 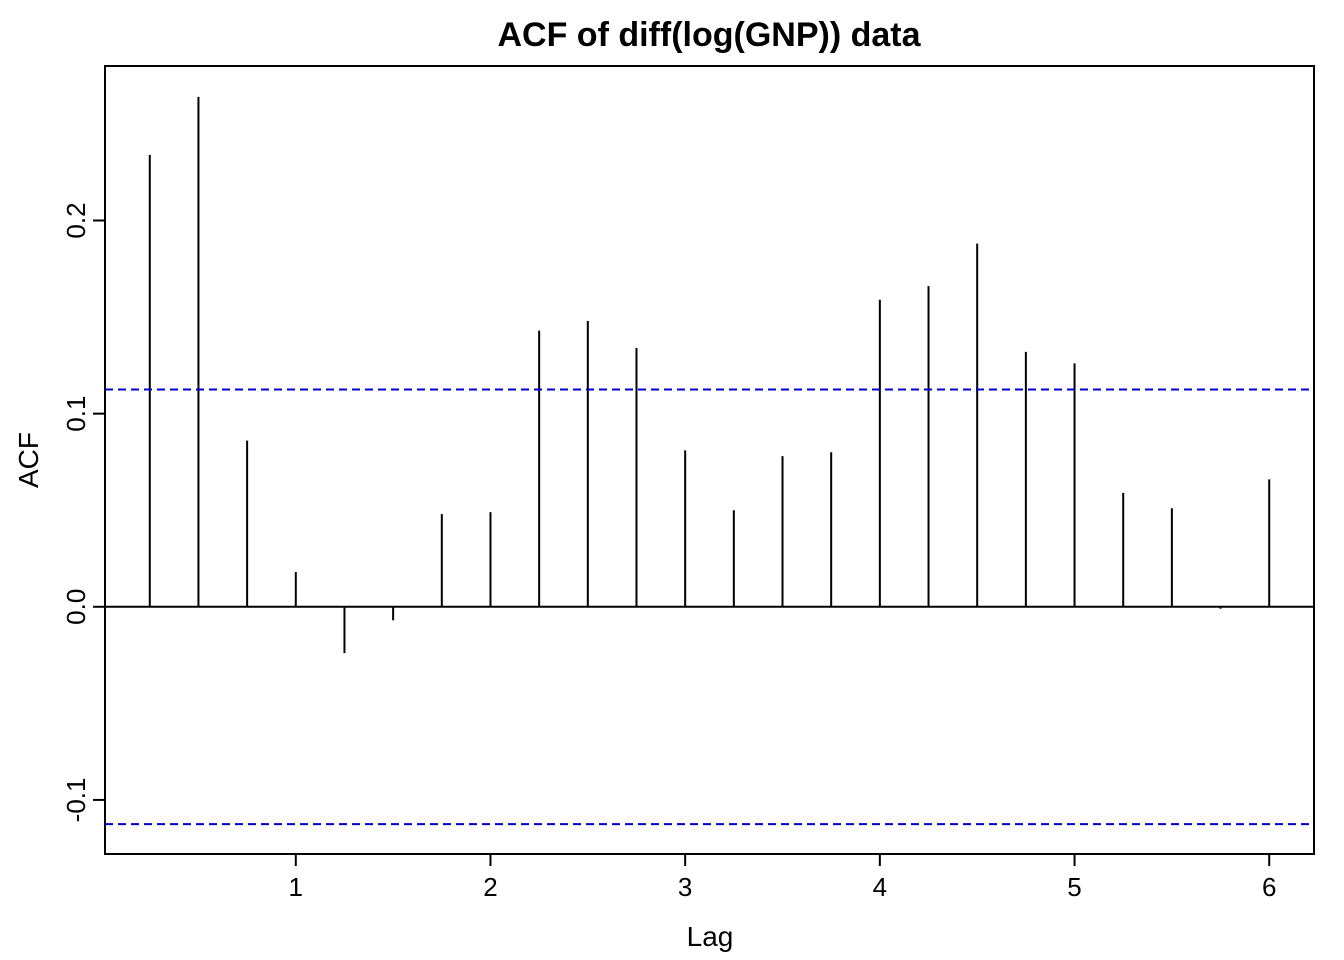 What do you see at coordinates (76, 220) in the screenshot?
I see `y-tick-label: 0.2` at bounding box center [76, 220].